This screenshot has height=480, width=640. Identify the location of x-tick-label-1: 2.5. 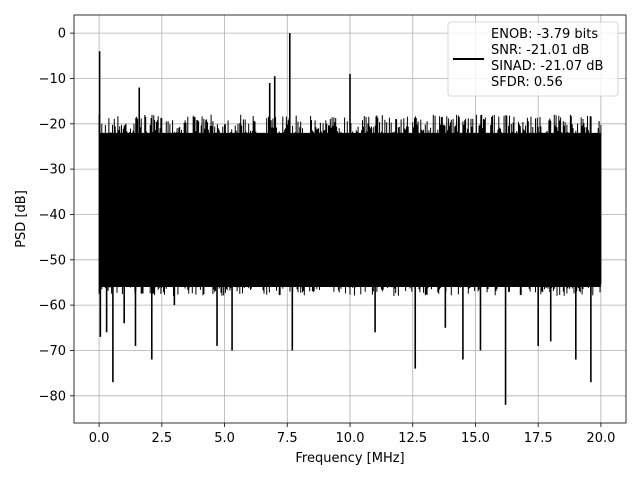
(161, 438).